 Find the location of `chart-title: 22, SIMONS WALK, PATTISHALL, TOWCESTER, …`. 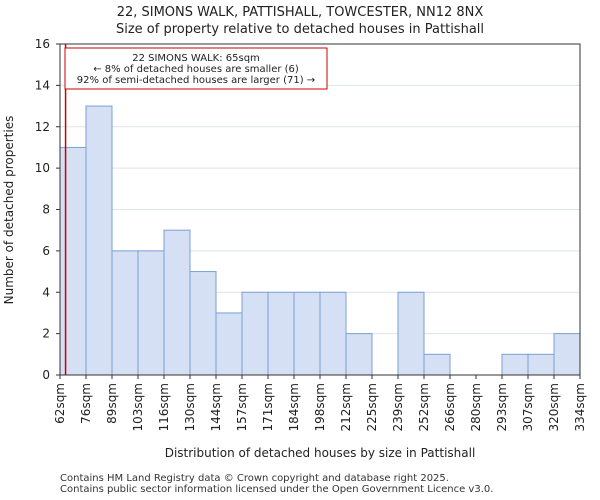

chart-title: 22, SIMONS WALK, PATTISHALL, TOWCESTER, … is located at coordinates (300, 12).